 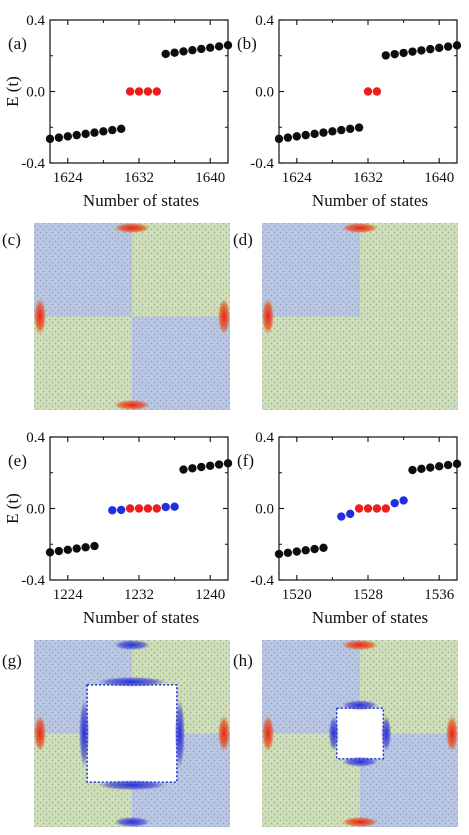 I want to click on x-tick-label: 1536, so click(x=439, y=595).